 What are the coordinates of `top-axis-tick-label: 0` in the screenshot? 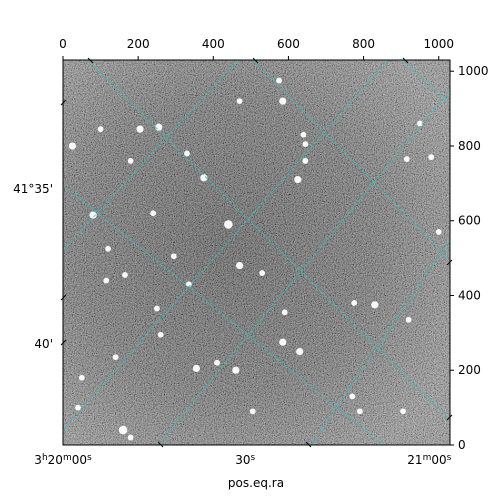 It's located at (63, 44).